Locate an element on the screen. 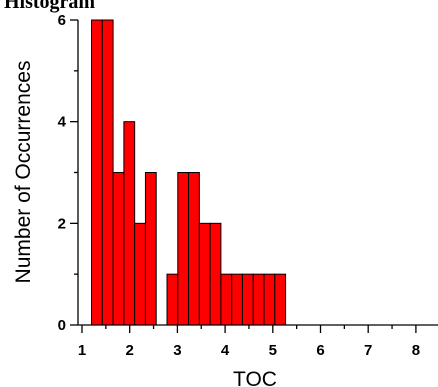 This screenshot has height=387, width=438. y-tick-label: 2 is located at coordinates (62, 223).